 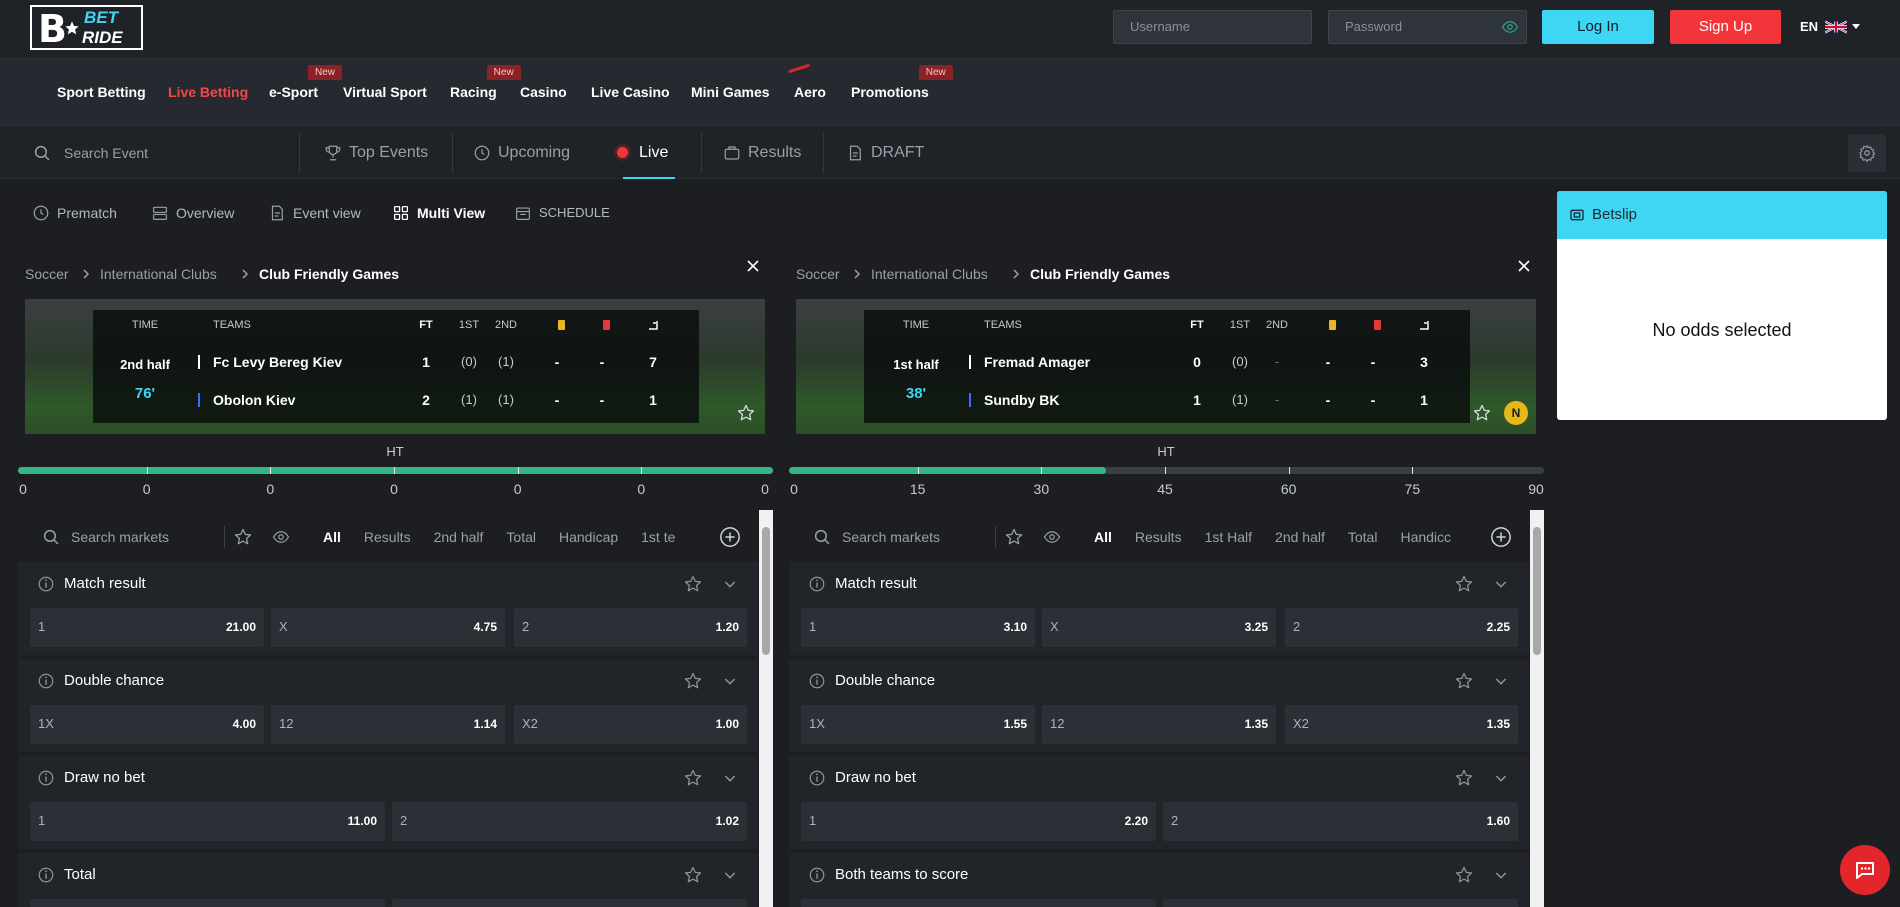 I want to click on settings-button, so click(x=1867, y=153).